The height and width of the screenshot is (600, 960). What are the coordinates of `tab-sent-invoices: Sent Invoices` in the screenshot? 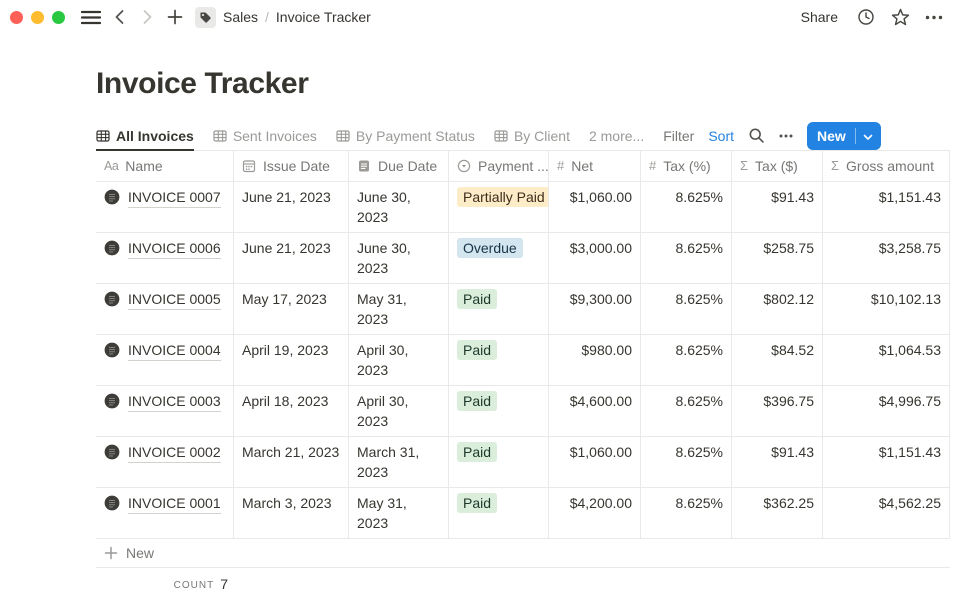 It's located at (265, 136).